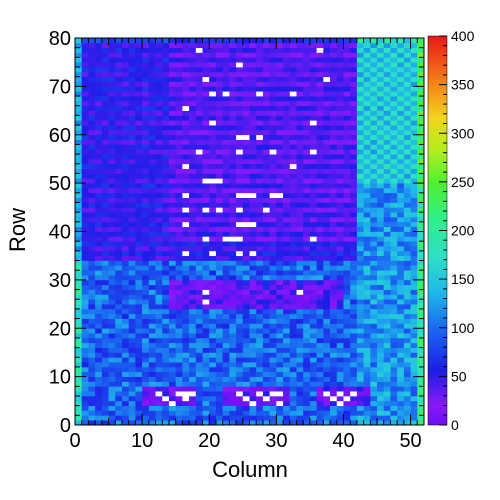 This screenshot has height=500, width=500. I want to click on colorbar-tick-label: 300, so click(463, 133).